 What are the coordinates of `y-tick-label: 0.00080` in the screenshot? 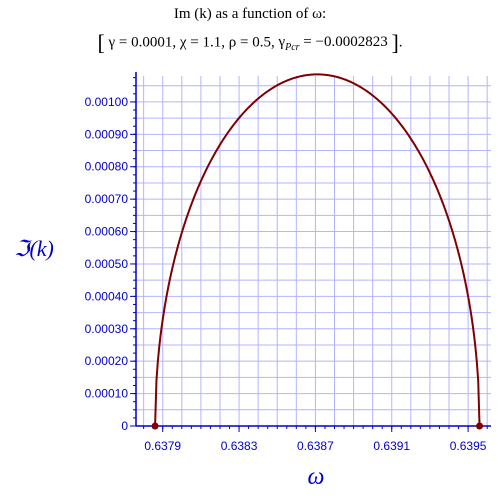 It's located at (107, 167).